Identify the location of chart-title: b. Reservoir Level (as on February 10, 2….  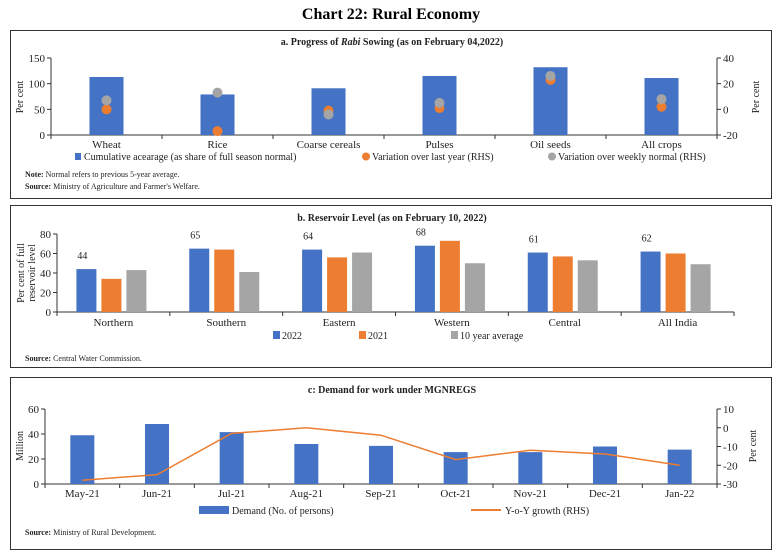
(392, 218).